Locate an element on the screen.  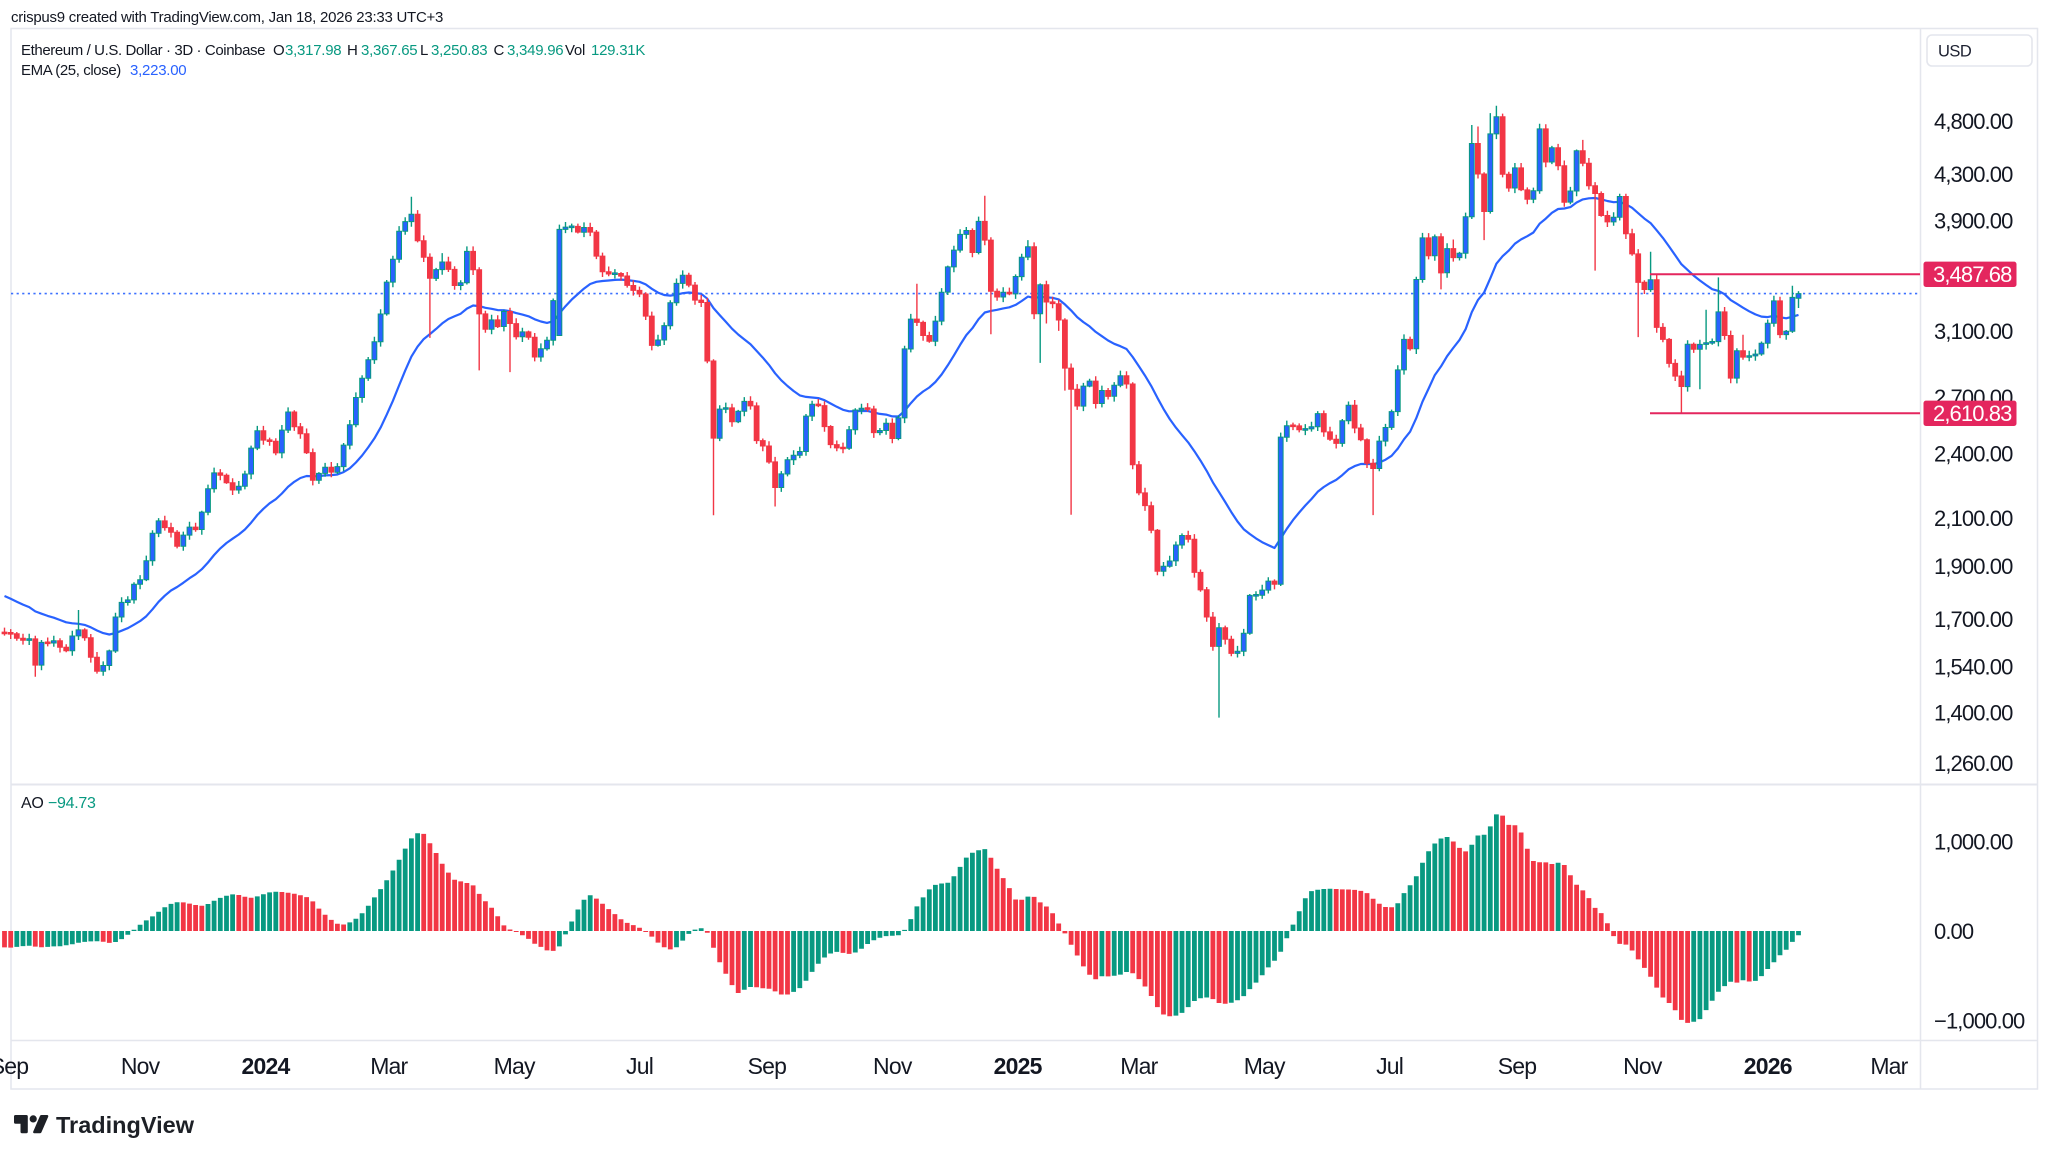
svg-text: −94.73 is located at coordinates (72, 803).